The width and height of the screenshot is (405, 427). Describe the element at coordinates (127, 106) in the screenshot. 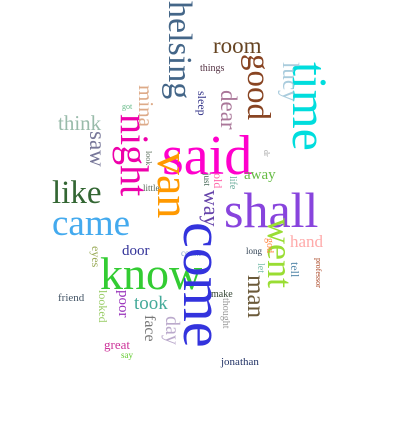

I see `word-got: got` at that location.